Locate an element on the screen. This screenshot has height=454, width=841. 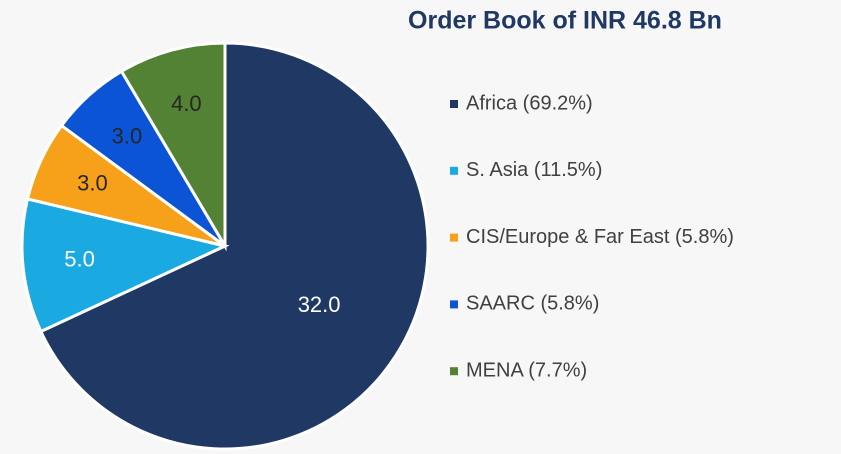
legend-label: S. Asia (11.5%) is located at coordinates (534, 170).